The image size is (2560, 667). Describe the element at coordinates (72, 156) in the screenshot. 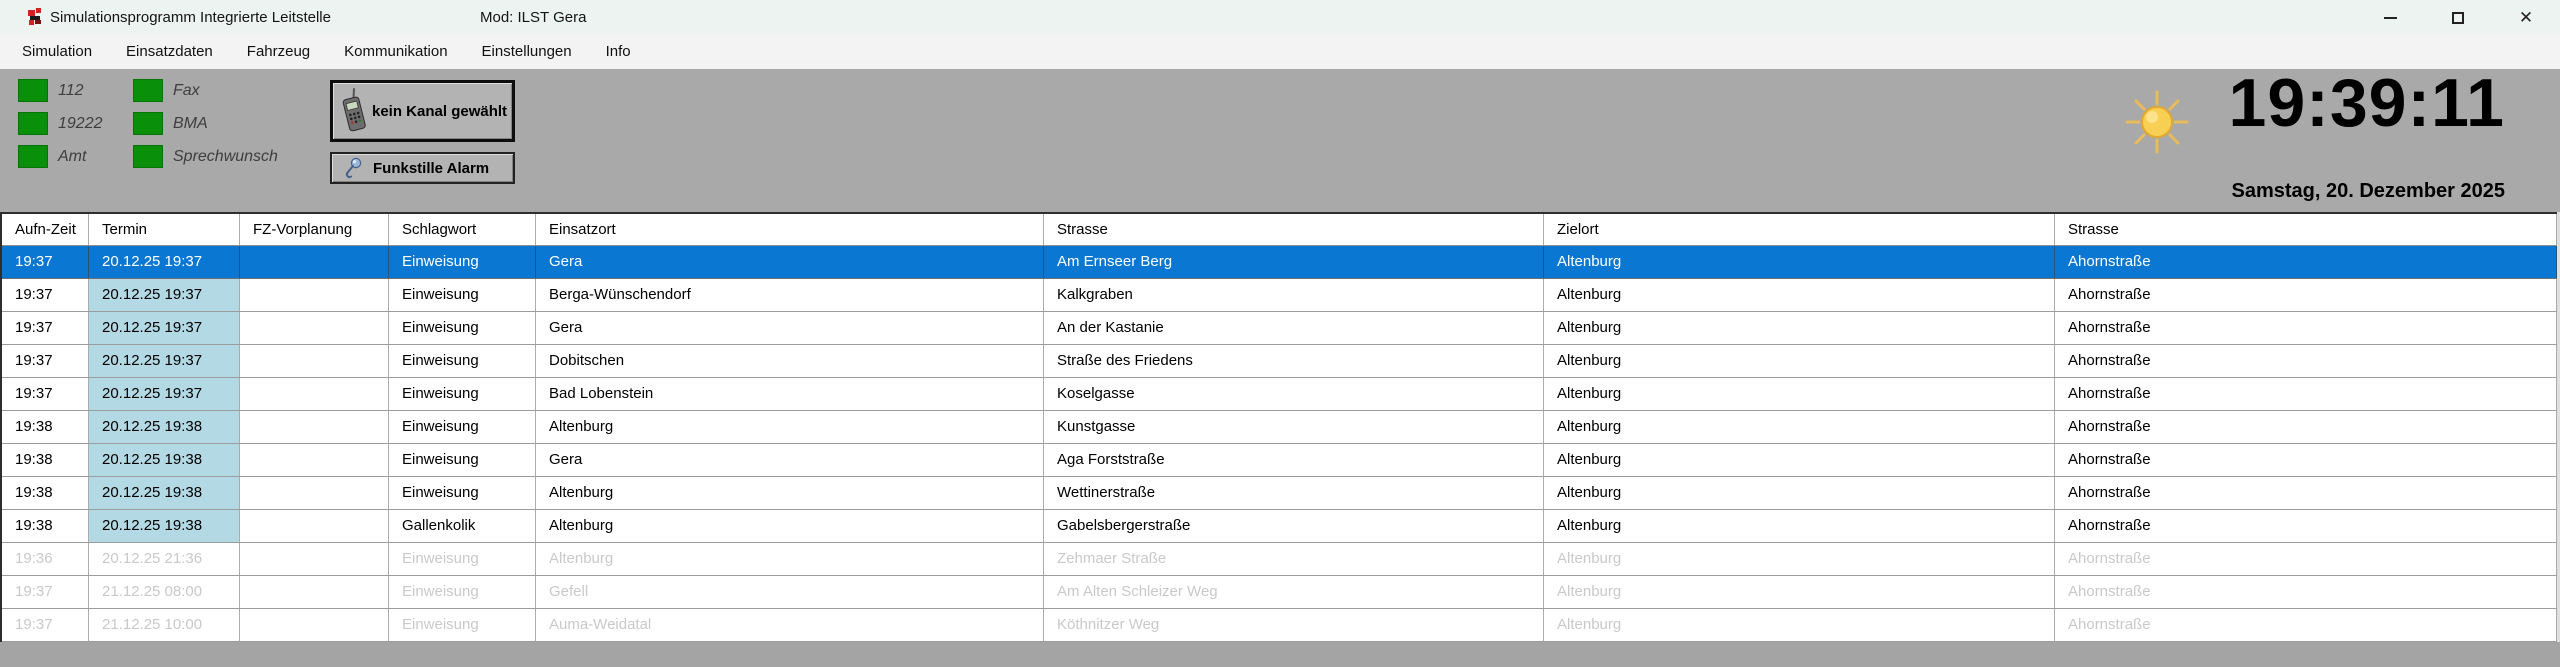

I see `indicator-label: Amt` at that location.